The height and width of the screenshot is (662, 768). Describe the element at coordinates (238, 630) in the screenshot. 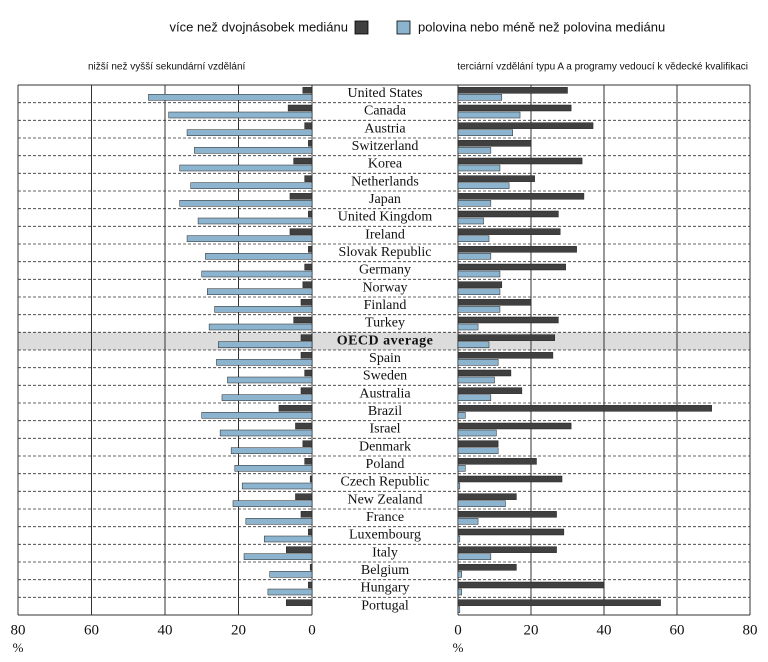

I see `x-tick-label: 20` at that location.